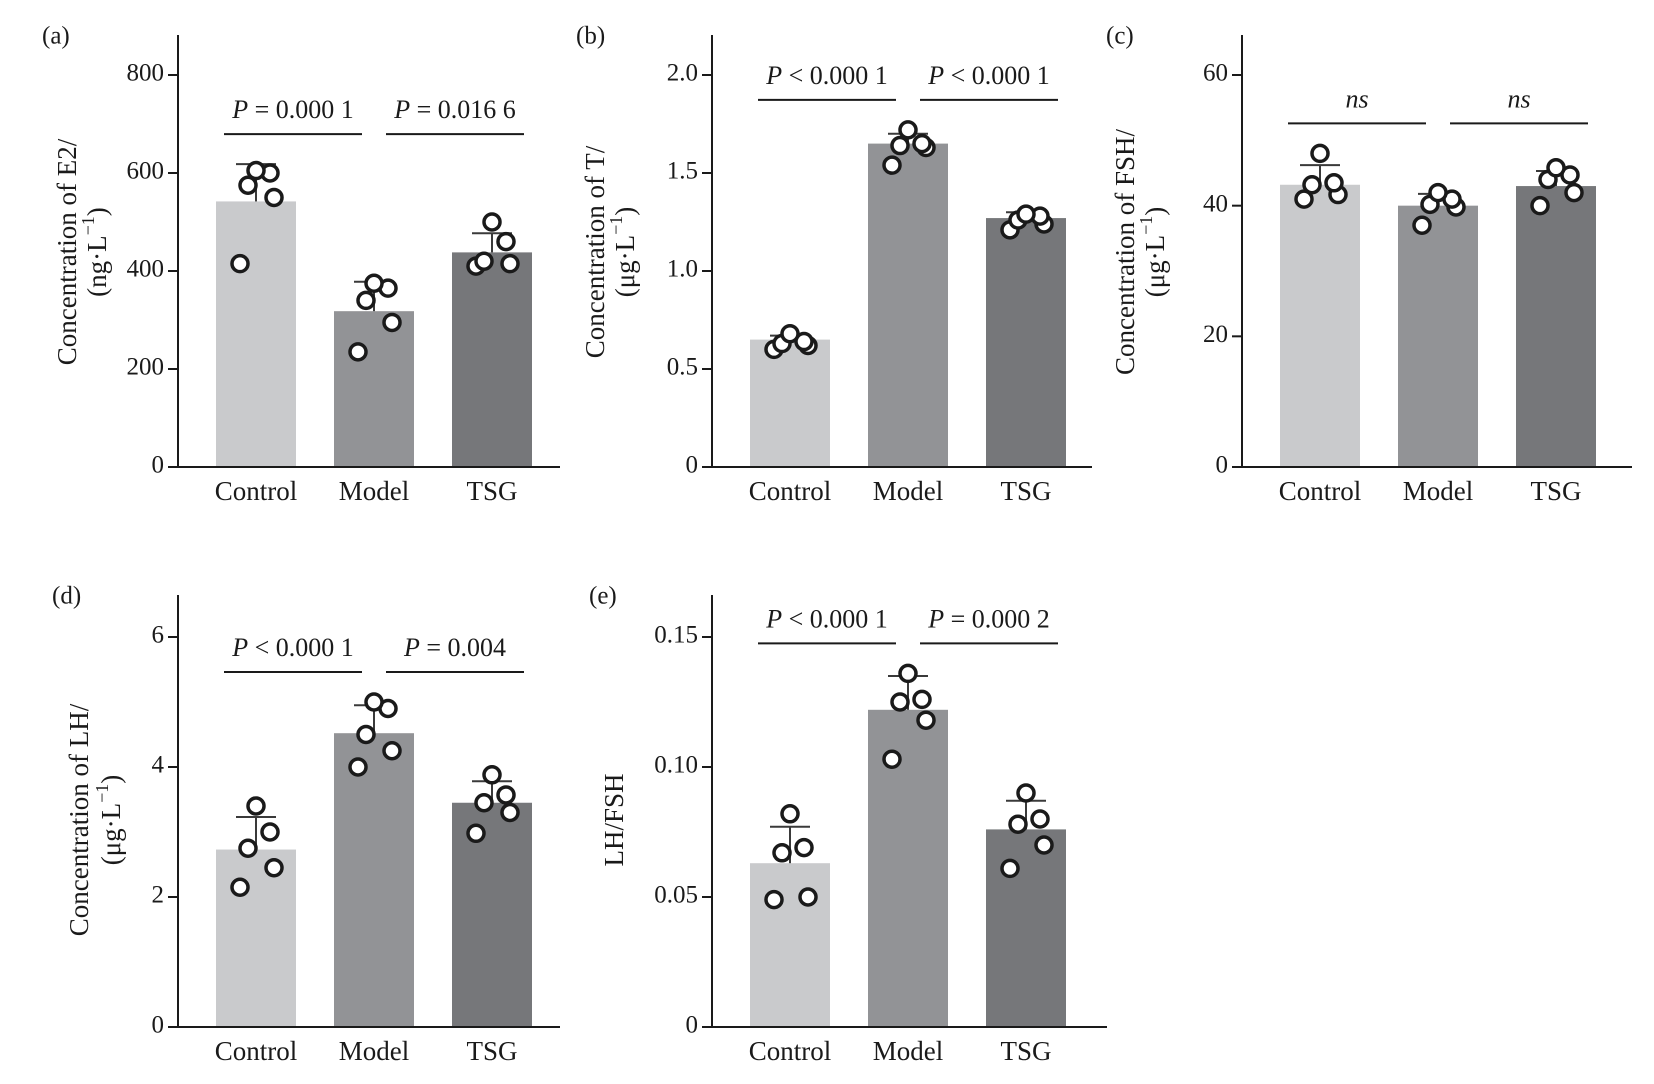 The image size is (1654, 1084). I want to click on panel-label: (d), so click(66, 596).